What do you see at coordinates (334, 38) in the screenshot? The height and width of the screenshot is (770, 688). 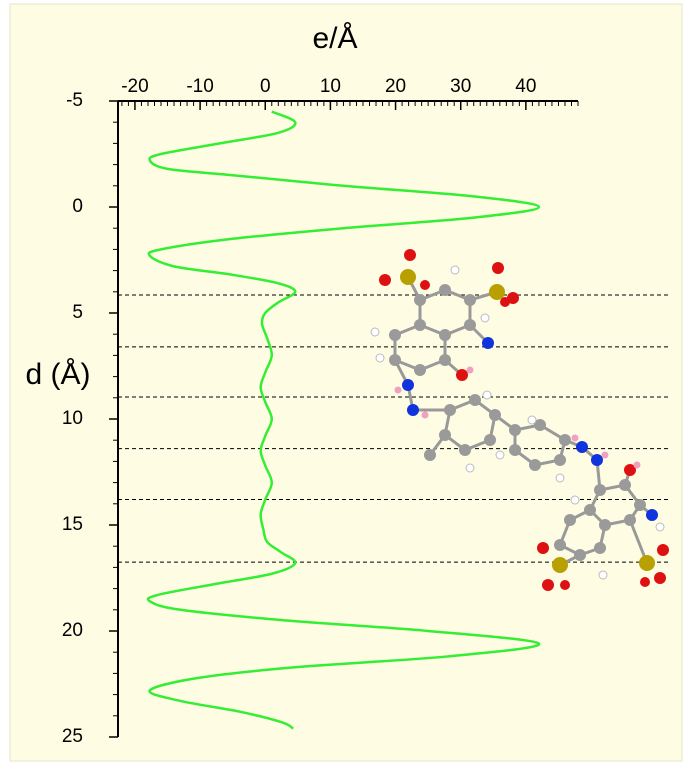 I see `x-axis-label: e/Å` at bounding box center [334, 38].